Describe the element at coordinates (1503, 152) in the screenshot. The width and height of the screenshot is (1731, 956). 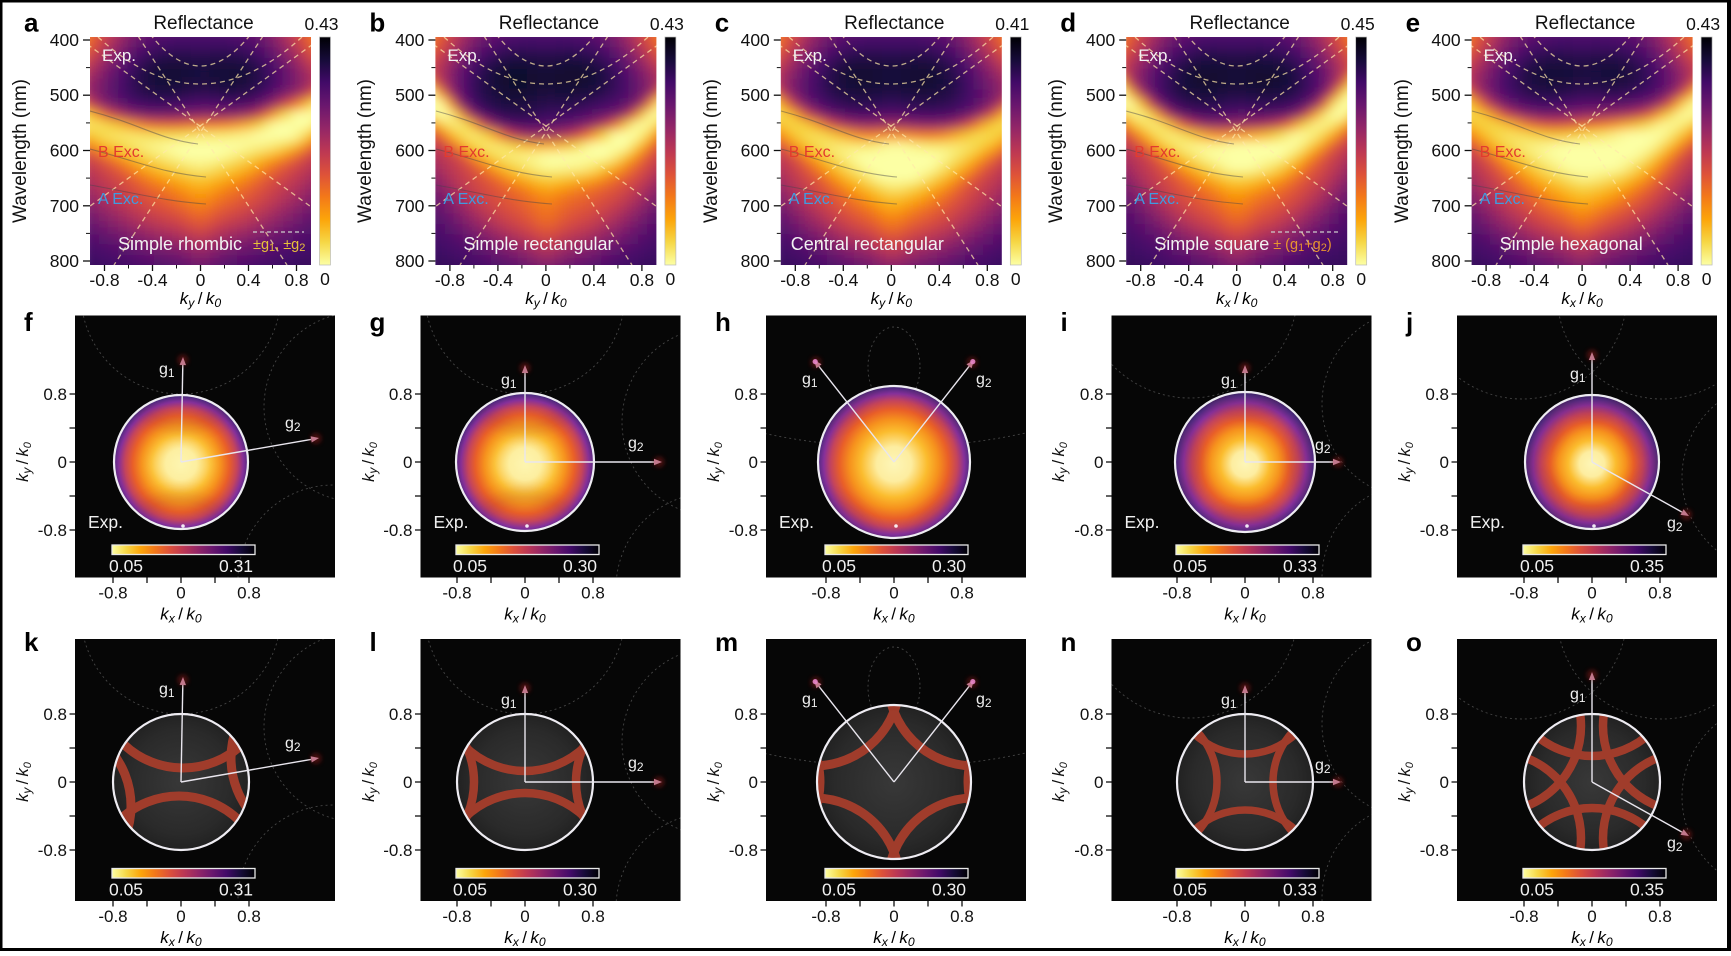
I see `svg-text: B Exc.` at that location.